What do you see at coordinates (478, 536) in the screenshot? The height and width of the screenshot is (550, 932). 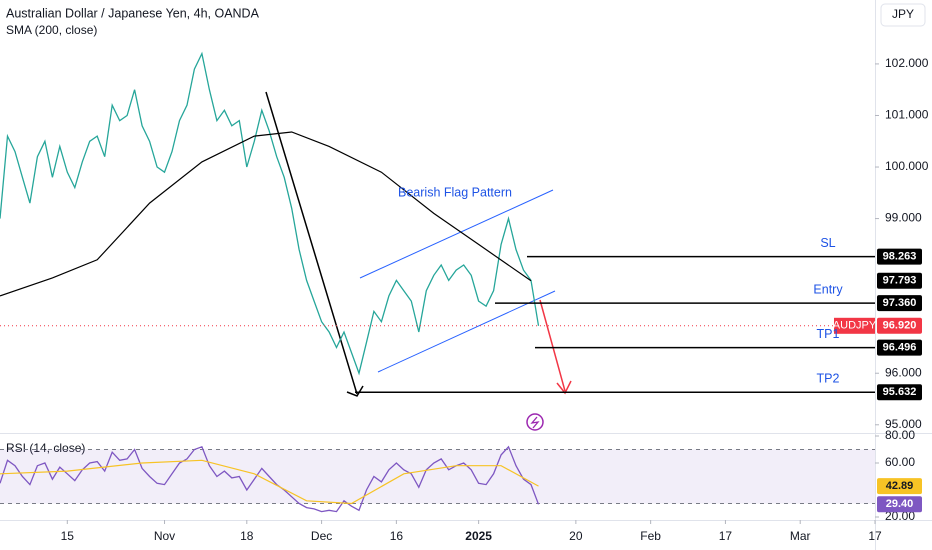 I see `x-tick-label: 2025` at bounding box center [478, 536].